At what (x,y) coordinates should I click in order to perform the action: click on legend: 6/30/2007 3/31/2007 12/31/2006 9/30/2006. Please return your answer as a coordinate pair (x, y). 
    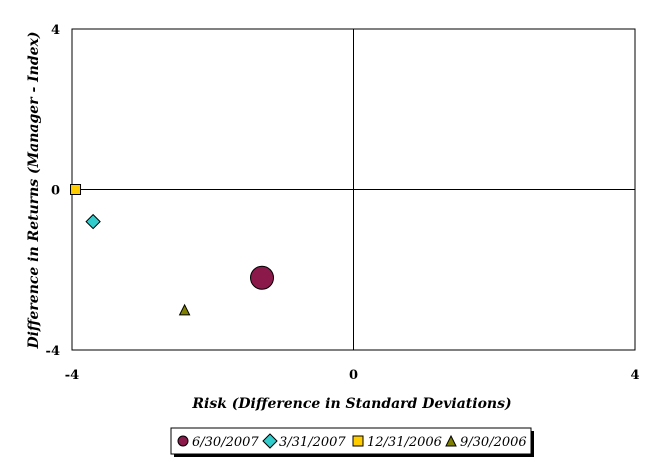
    Looking at the image, I should click on (352, 442).